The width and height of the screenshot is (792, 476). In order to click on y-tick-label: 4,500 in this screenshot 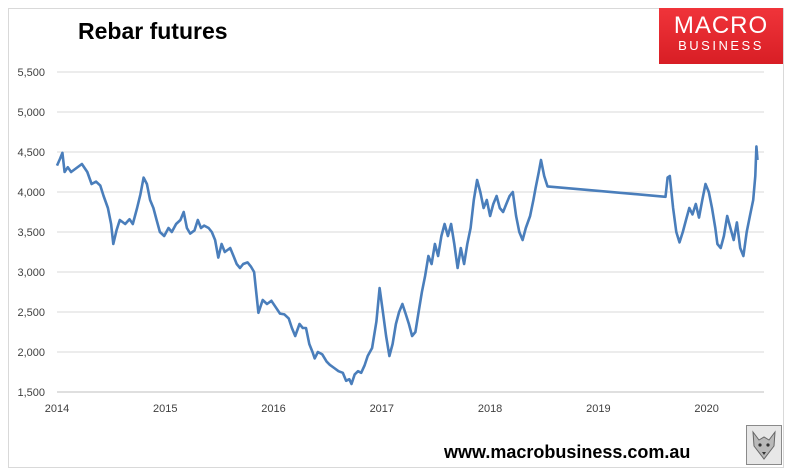, I will do `click(31, 153)`.